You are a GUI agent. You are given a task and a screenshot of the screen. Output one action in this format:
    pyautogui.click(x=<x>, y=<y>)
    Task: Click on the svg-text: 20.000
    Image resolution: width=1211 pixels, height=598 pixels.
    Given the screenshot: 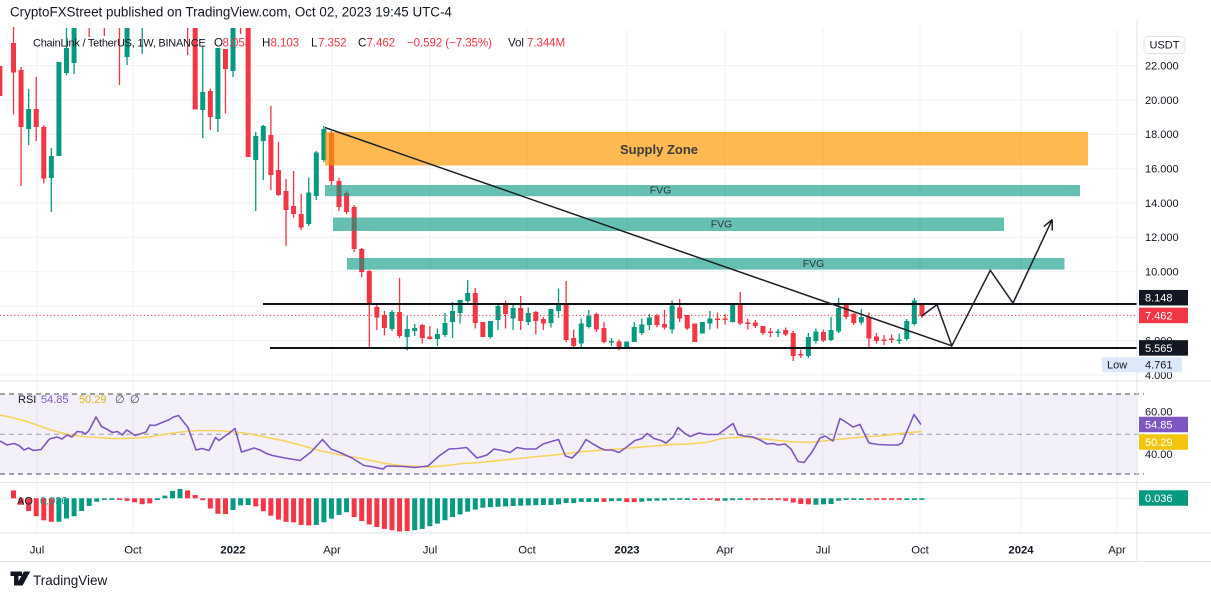 What is the action you would take?
    pyautogui.click(x=1162, y=101)
    